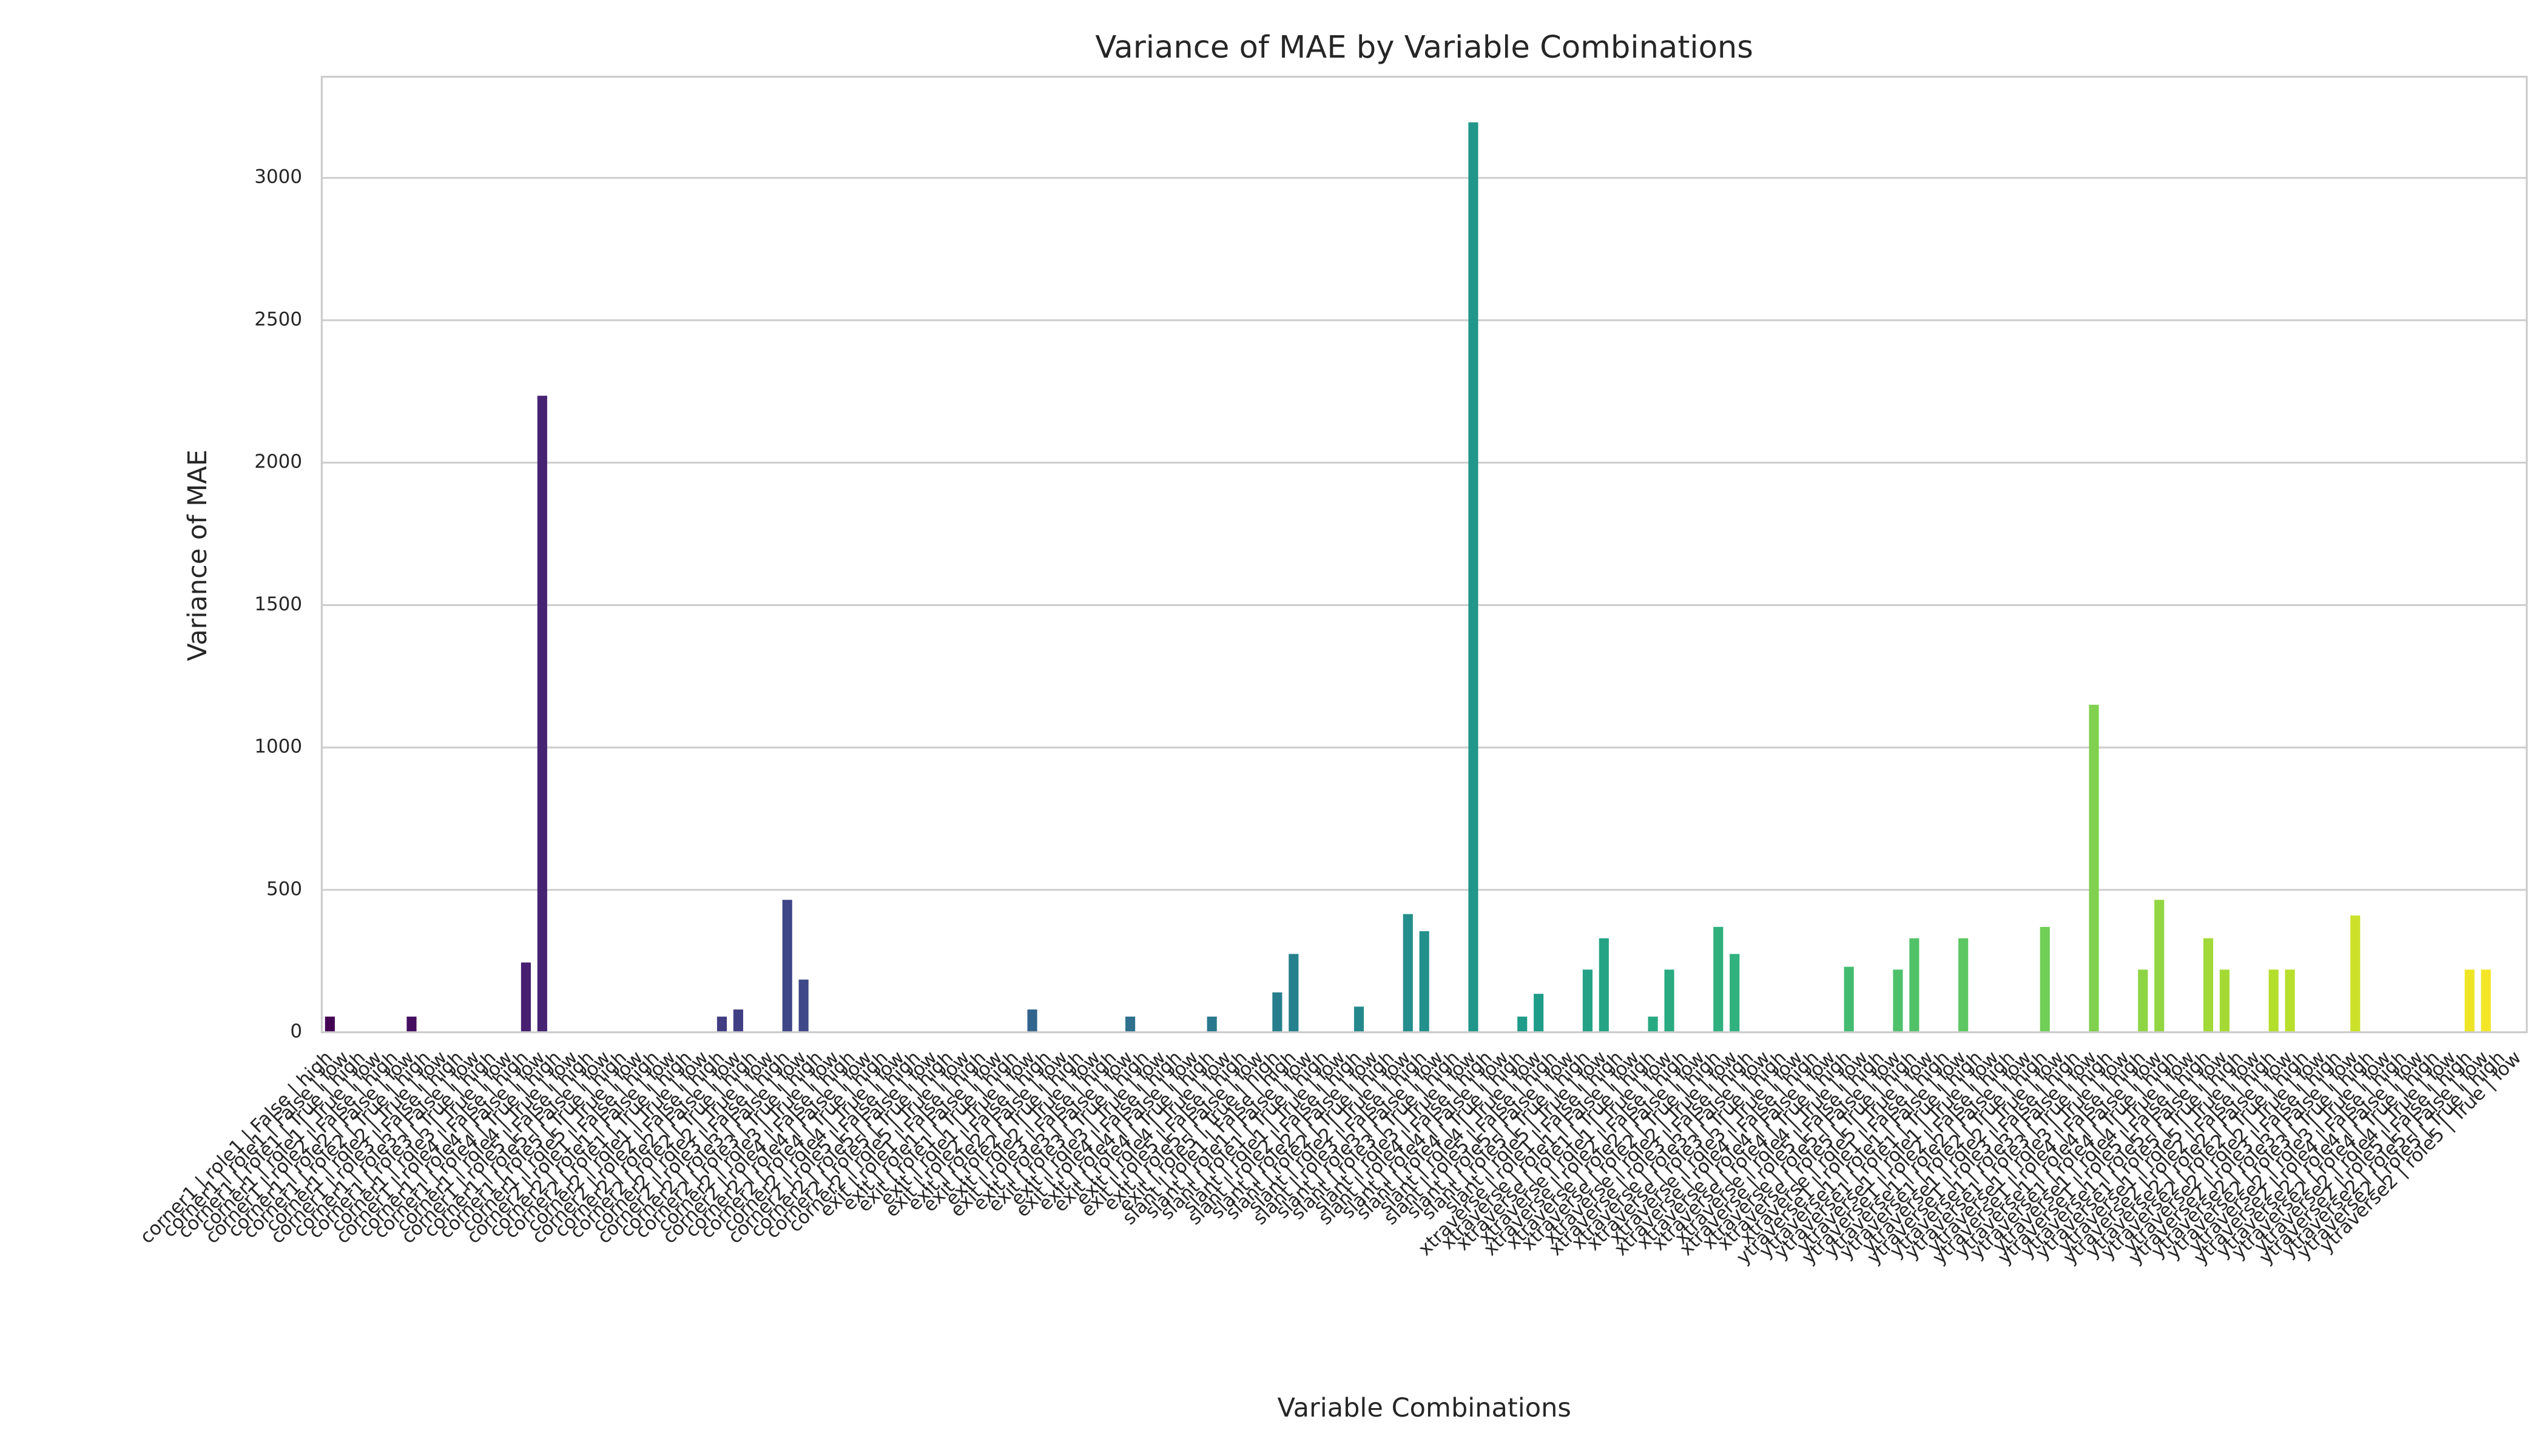 The height and width of the screenshot is (1456, 2548). Describe the element at coordinates (278, 462) in the screenshot. I see `y-tick-label: 2000` at that location.